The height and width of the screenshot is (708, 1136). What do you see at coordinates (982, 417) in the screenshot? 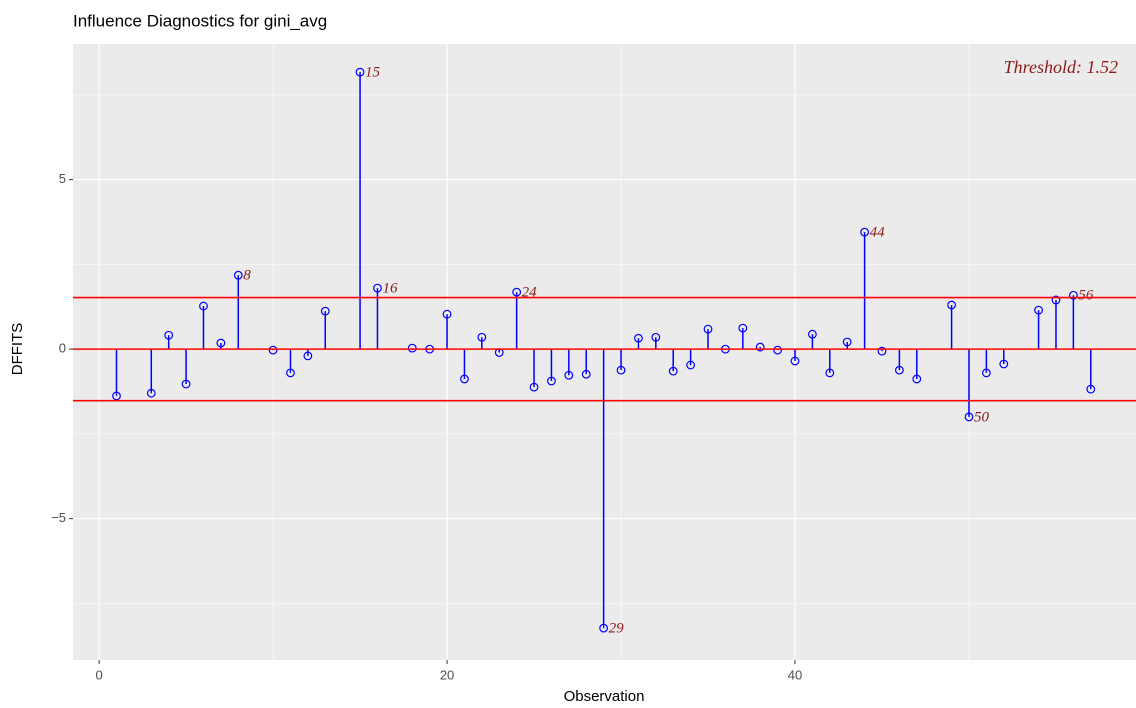
I see `point-label: 50` at bounding box center [982, 417].